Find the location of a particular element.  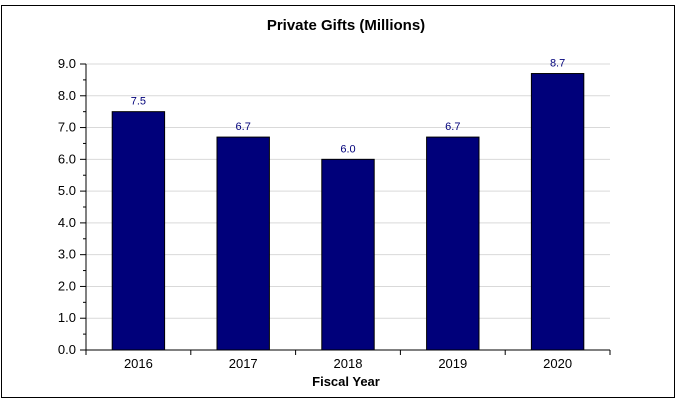

data-label: 7.5 is located at coordinates (138, 102).